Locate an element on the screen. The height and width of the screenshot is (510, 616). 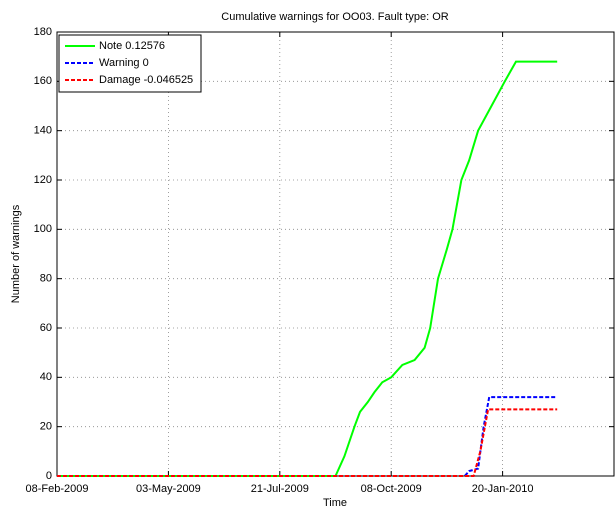
y-tick-label: 80 is located at coordinates (46, 279).